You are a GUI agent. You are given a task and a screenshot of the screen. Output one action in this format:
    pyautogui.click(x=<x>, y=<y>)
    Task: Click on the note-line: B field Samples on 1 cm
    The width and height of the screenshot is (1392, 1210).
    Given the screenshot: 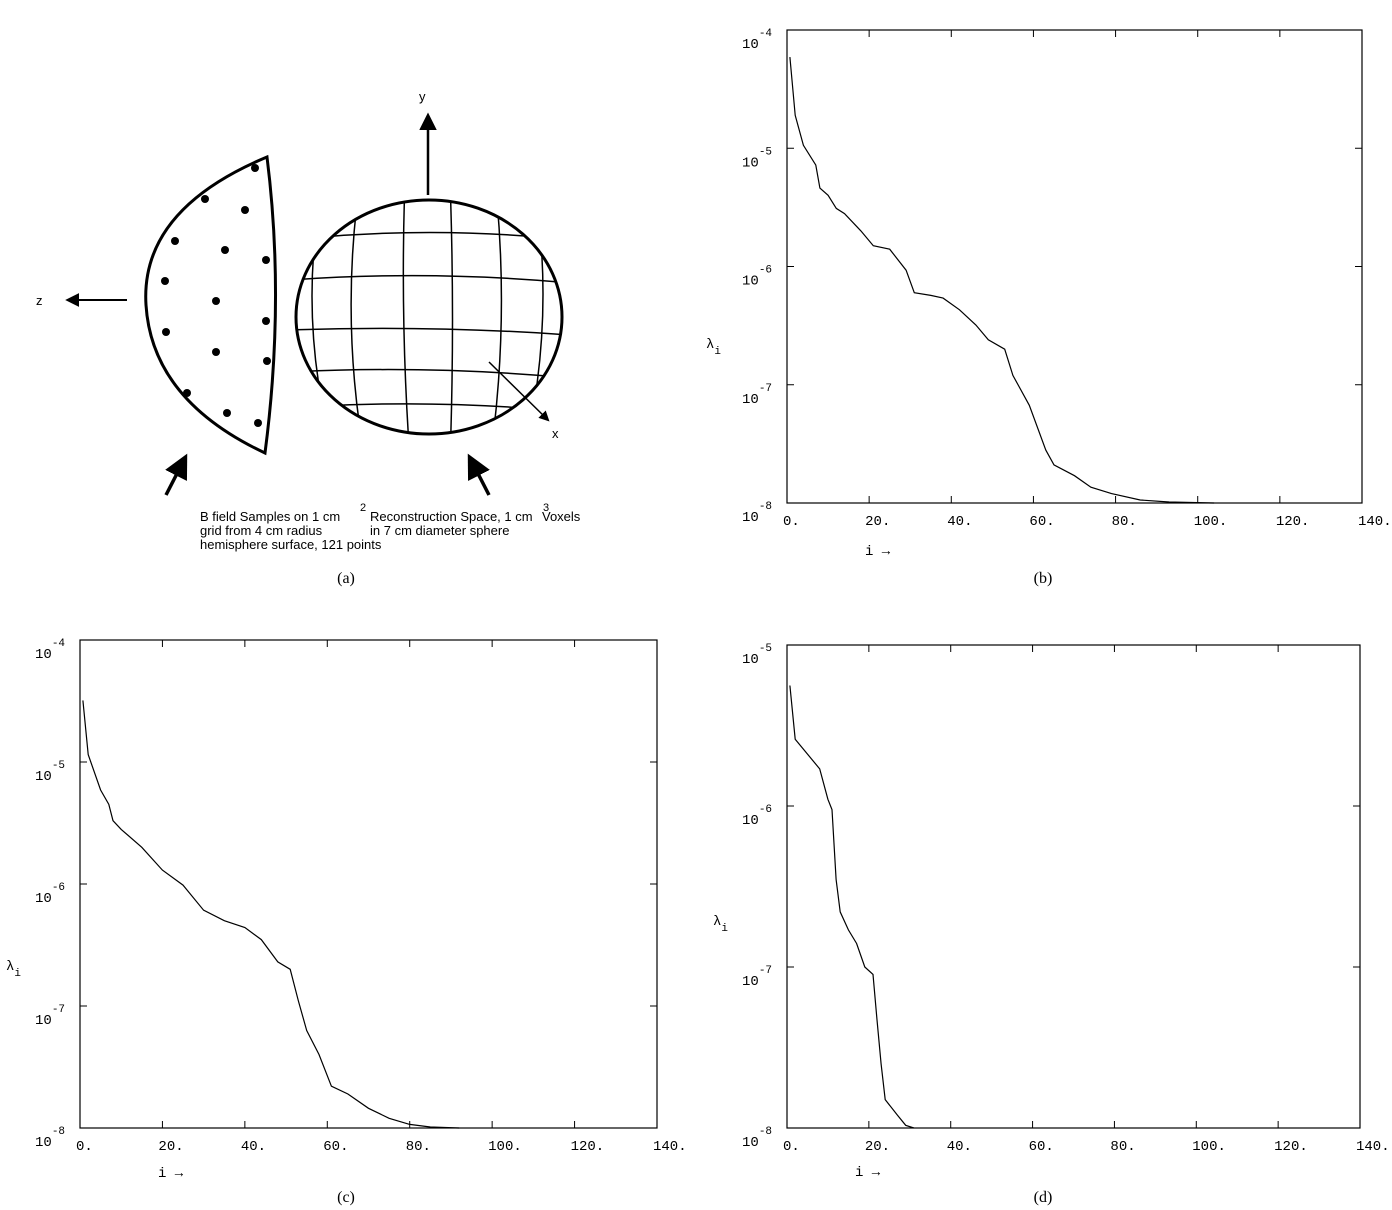 What is the action you would take?
    pyautogui.click(x=270, y=516)
    